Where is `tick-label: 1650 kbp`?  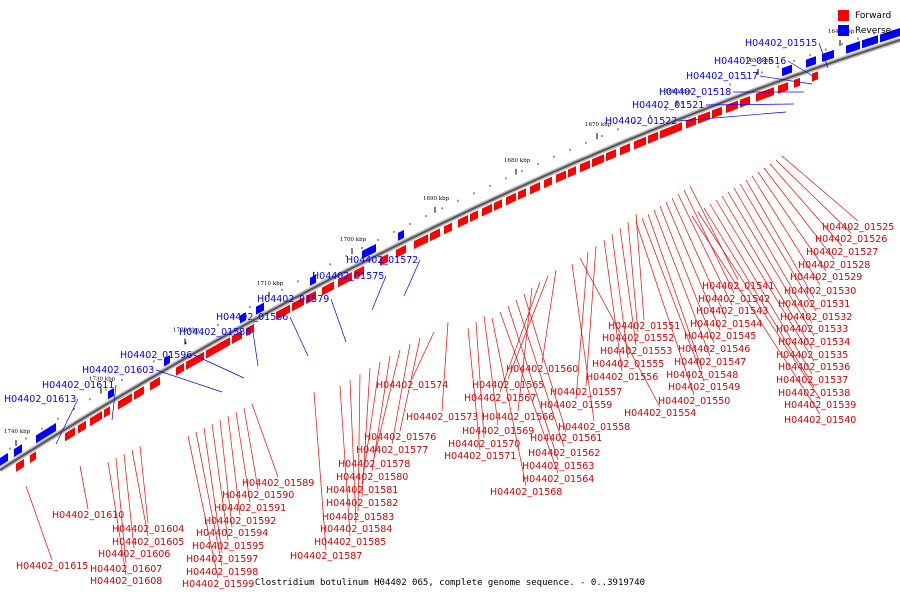
tick-label: 1650 kbp is located at coordinates (759, 61).